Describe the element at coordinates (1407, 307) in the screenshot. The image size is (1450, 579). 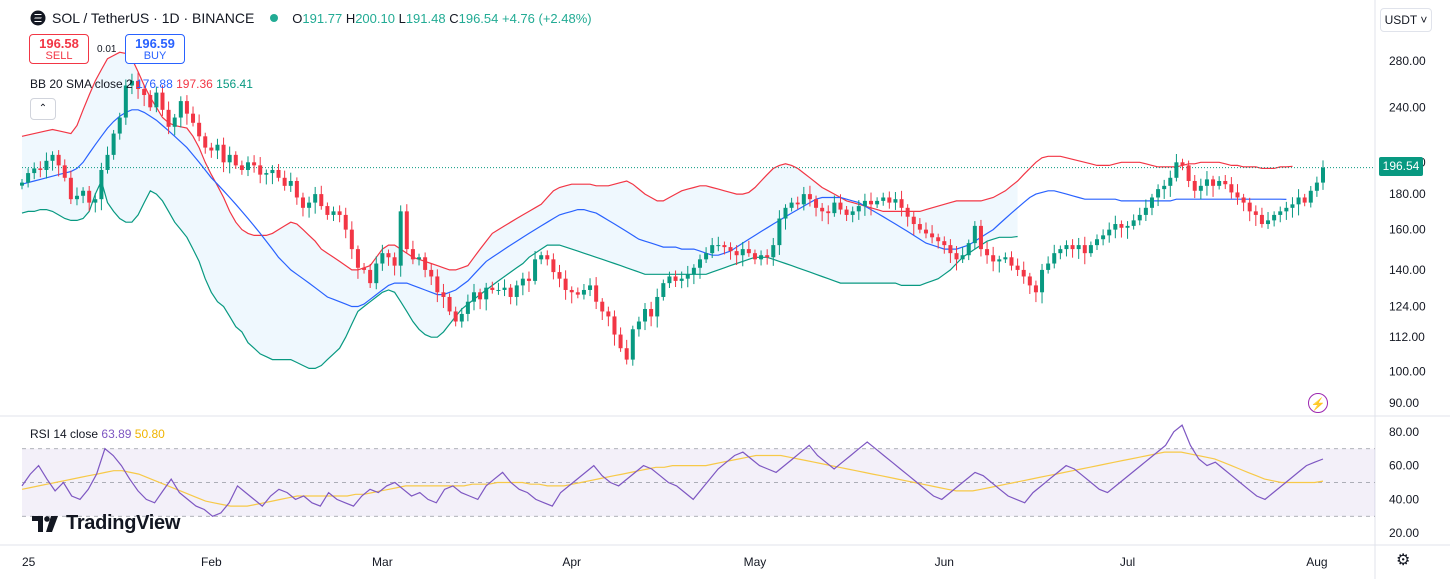
I see `price-axis-label: 124.00` at that location.